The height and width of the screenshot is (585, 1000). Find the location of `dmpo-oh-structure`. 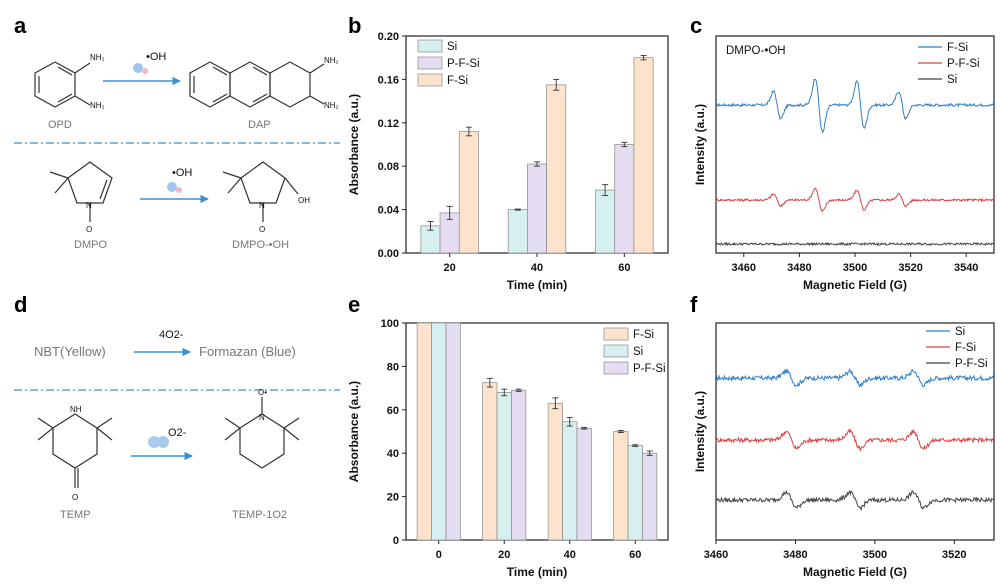

dmpo-oh-structure is located at coordinates (263, 182).